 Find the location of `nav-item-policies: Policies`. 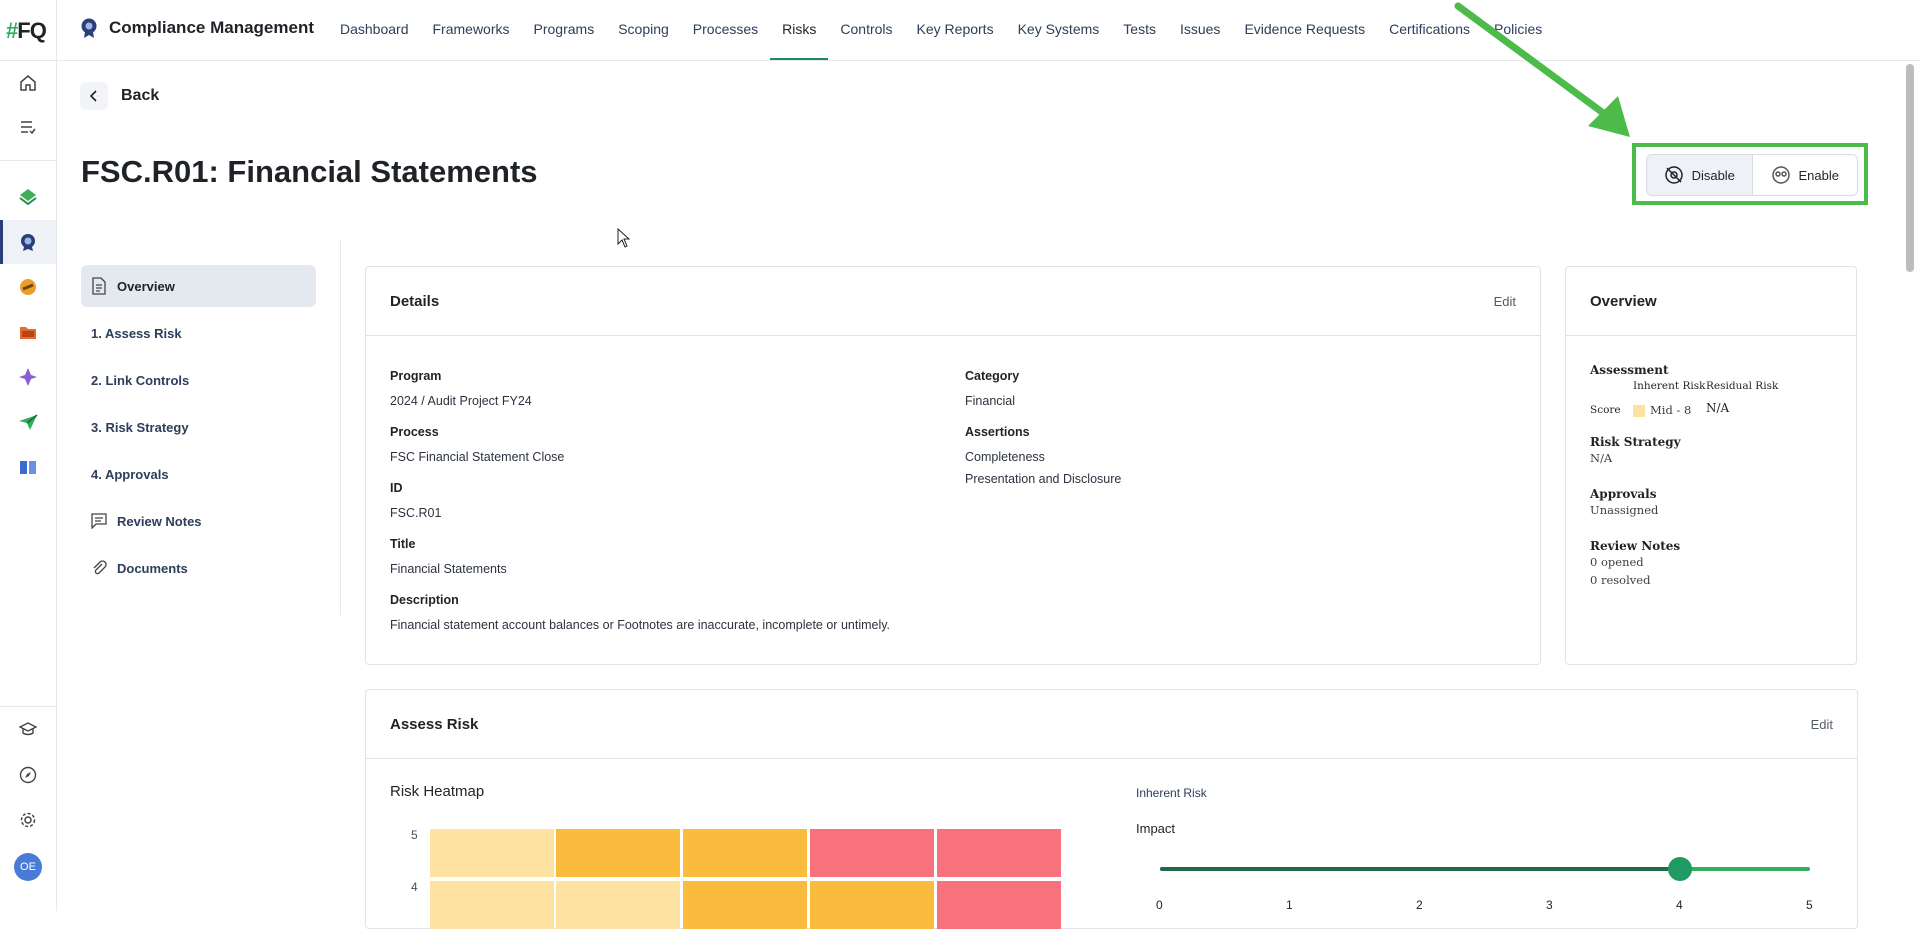

nav-item-policies: Policies is located at coordinates (1518, 29).